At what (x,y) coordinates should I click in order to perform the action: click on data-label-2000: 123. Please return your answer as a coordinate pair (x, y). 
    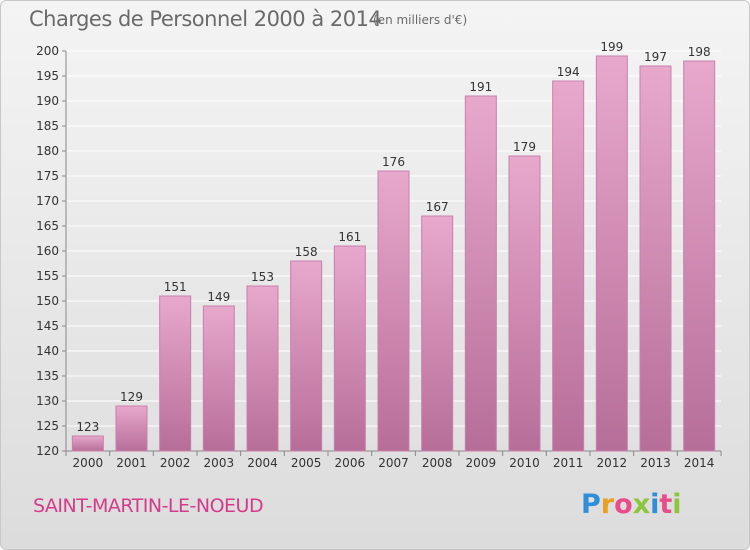
    Looking at the image, I should click on (87, 427).